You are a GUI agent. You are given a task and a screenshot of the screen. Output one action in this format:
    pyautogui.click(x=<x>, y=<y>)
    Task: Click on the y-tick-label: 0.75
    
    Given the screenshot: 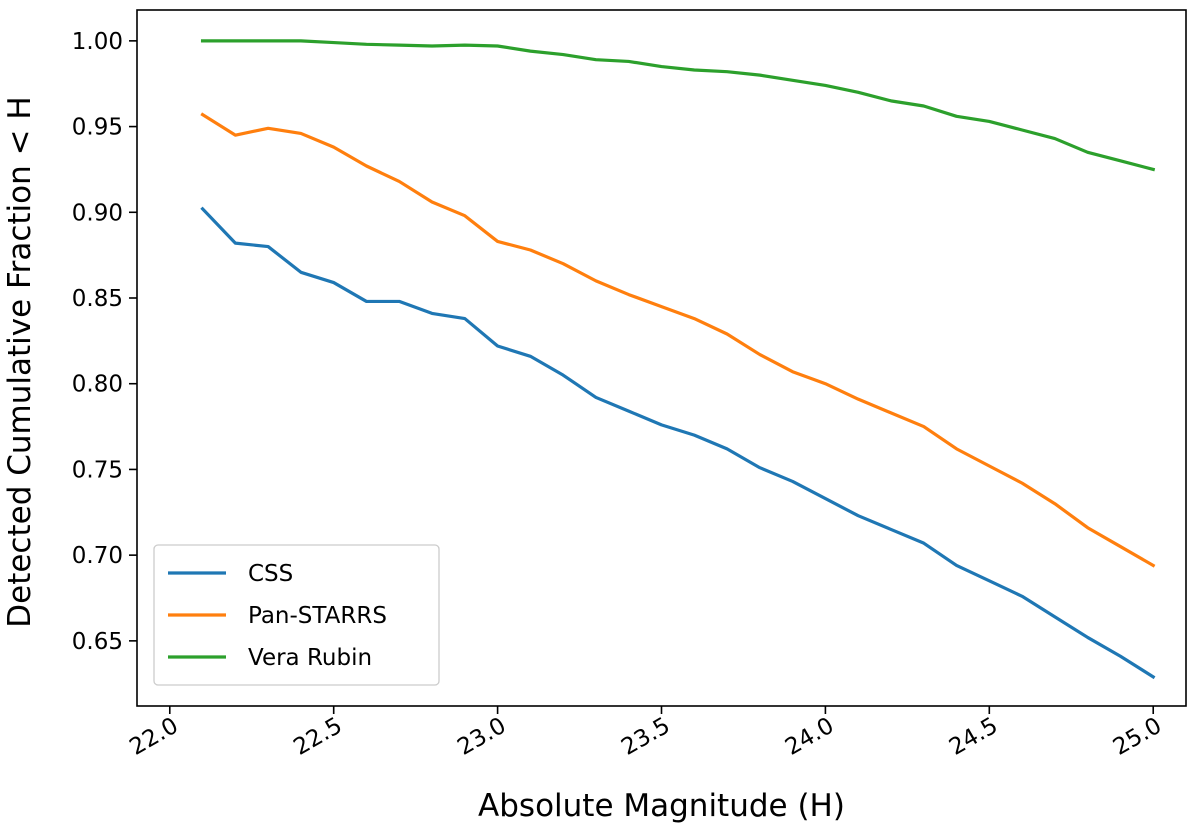 What is the action you would take?
    pyautogui.click(x=97, y=470)
    